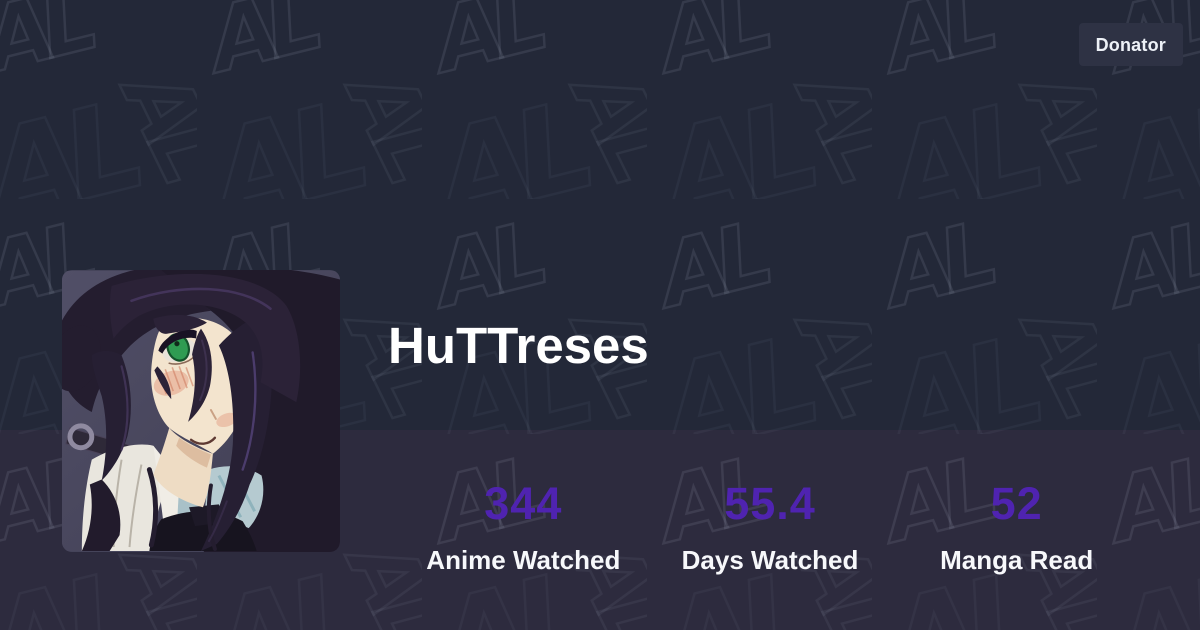 This screenshot has width=1200, height=630. What do you see at coordinates (523, 560) in the screenshot?
I see `stat-label: Anime Watched` at bounding box center [523, 560].